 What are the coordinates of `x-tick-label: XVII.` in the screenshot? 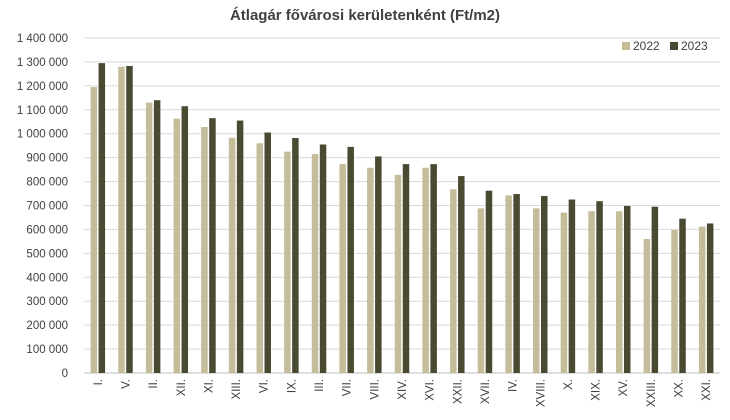 It's located at (486, 391).